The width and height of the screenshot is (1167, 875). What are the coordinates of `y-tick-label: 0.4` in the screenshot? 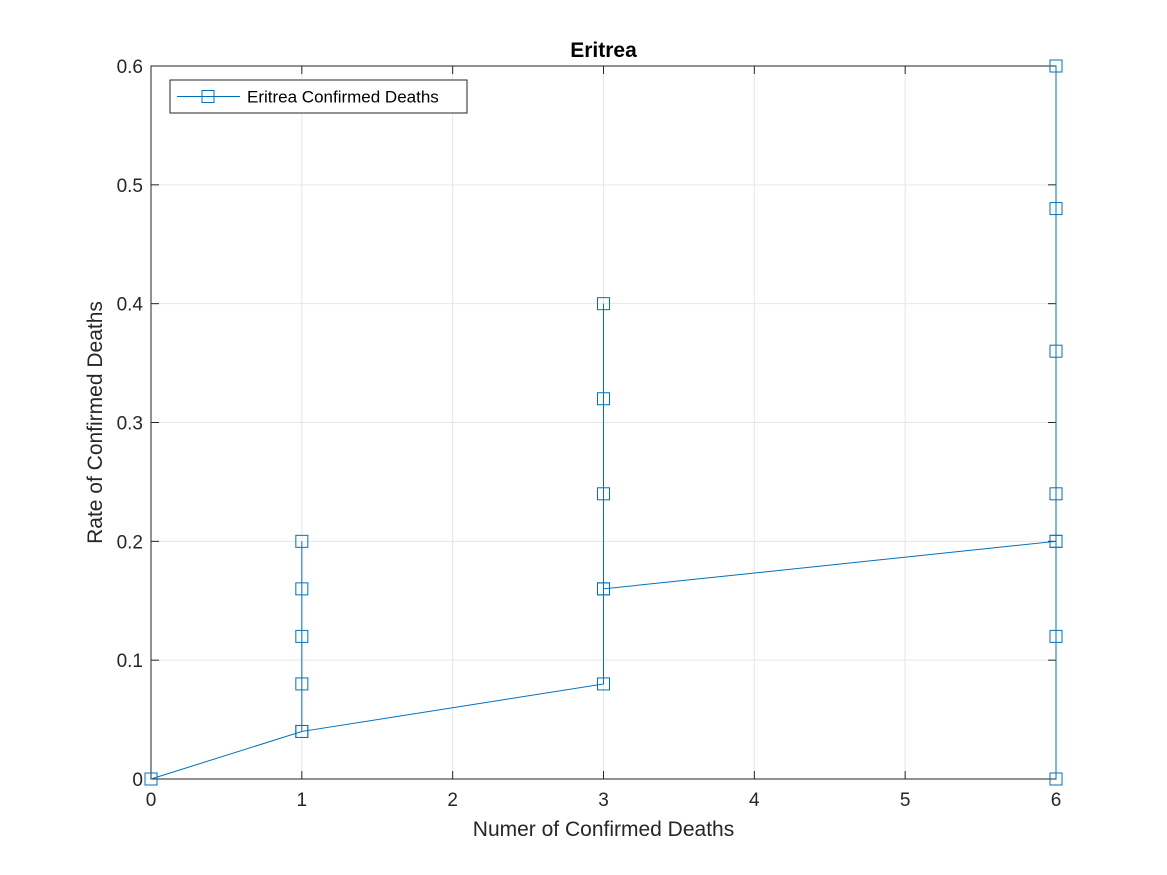 It's located at (130, 305).